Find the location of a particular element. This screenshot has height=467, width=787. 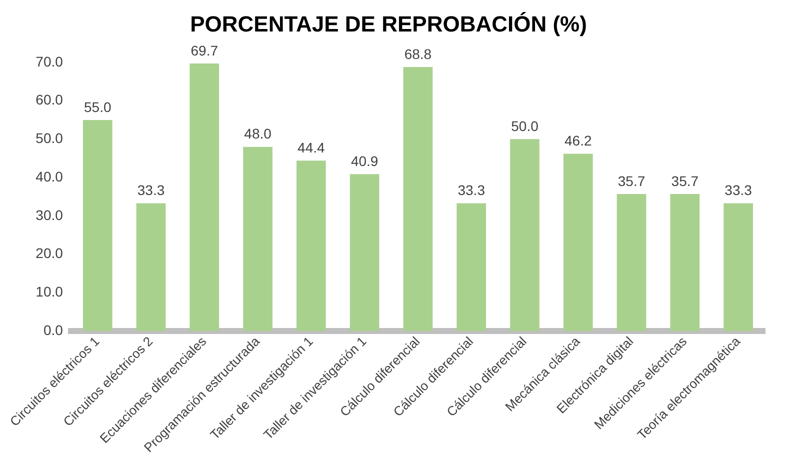

chart-title: PORCENTAJE DE REPROBACIÓN (%) is located at coordinates (388, 23).